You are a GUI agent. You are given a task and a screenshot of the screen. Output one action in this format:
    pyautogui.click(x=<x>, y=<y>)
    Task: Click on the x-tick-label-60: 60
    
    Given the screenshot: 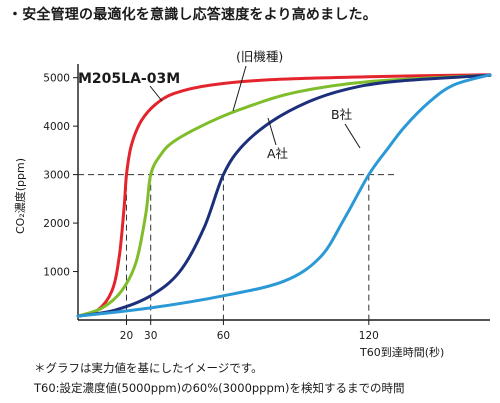 What is the action you would take?
    pyautogui.click(x=223, y=336)
    